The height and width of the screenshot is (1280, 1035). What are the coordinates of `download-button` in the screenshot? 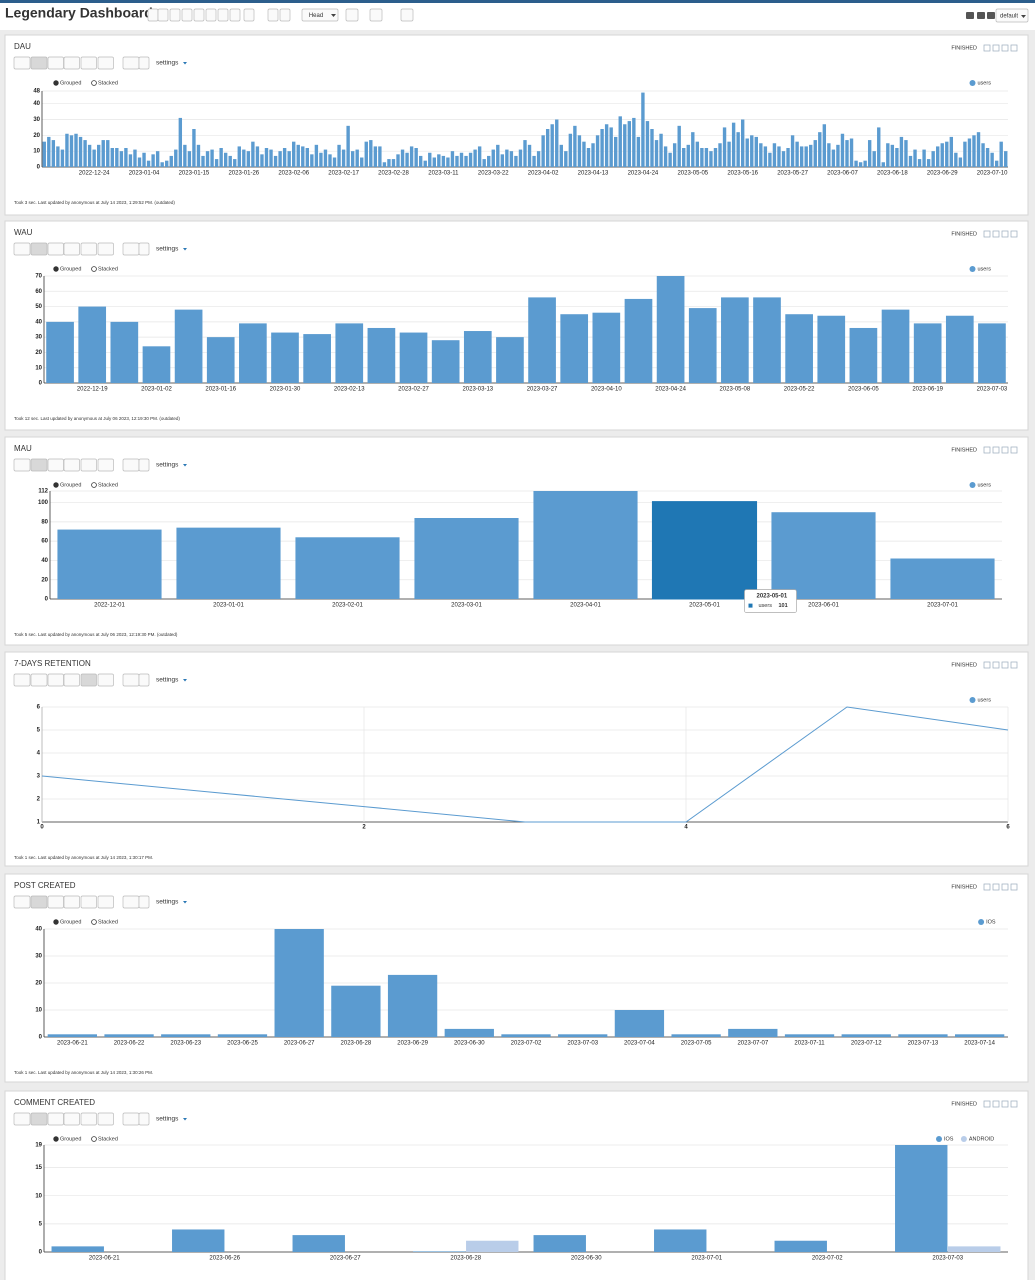 It's located at (131, 63).